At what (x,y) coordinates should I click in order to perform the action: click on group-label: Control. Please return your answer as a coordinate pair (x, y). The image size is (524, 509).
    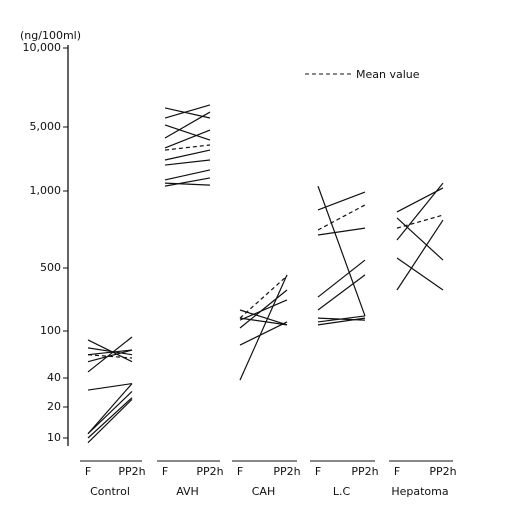
    Looking at the image, I should click on (110, 491).